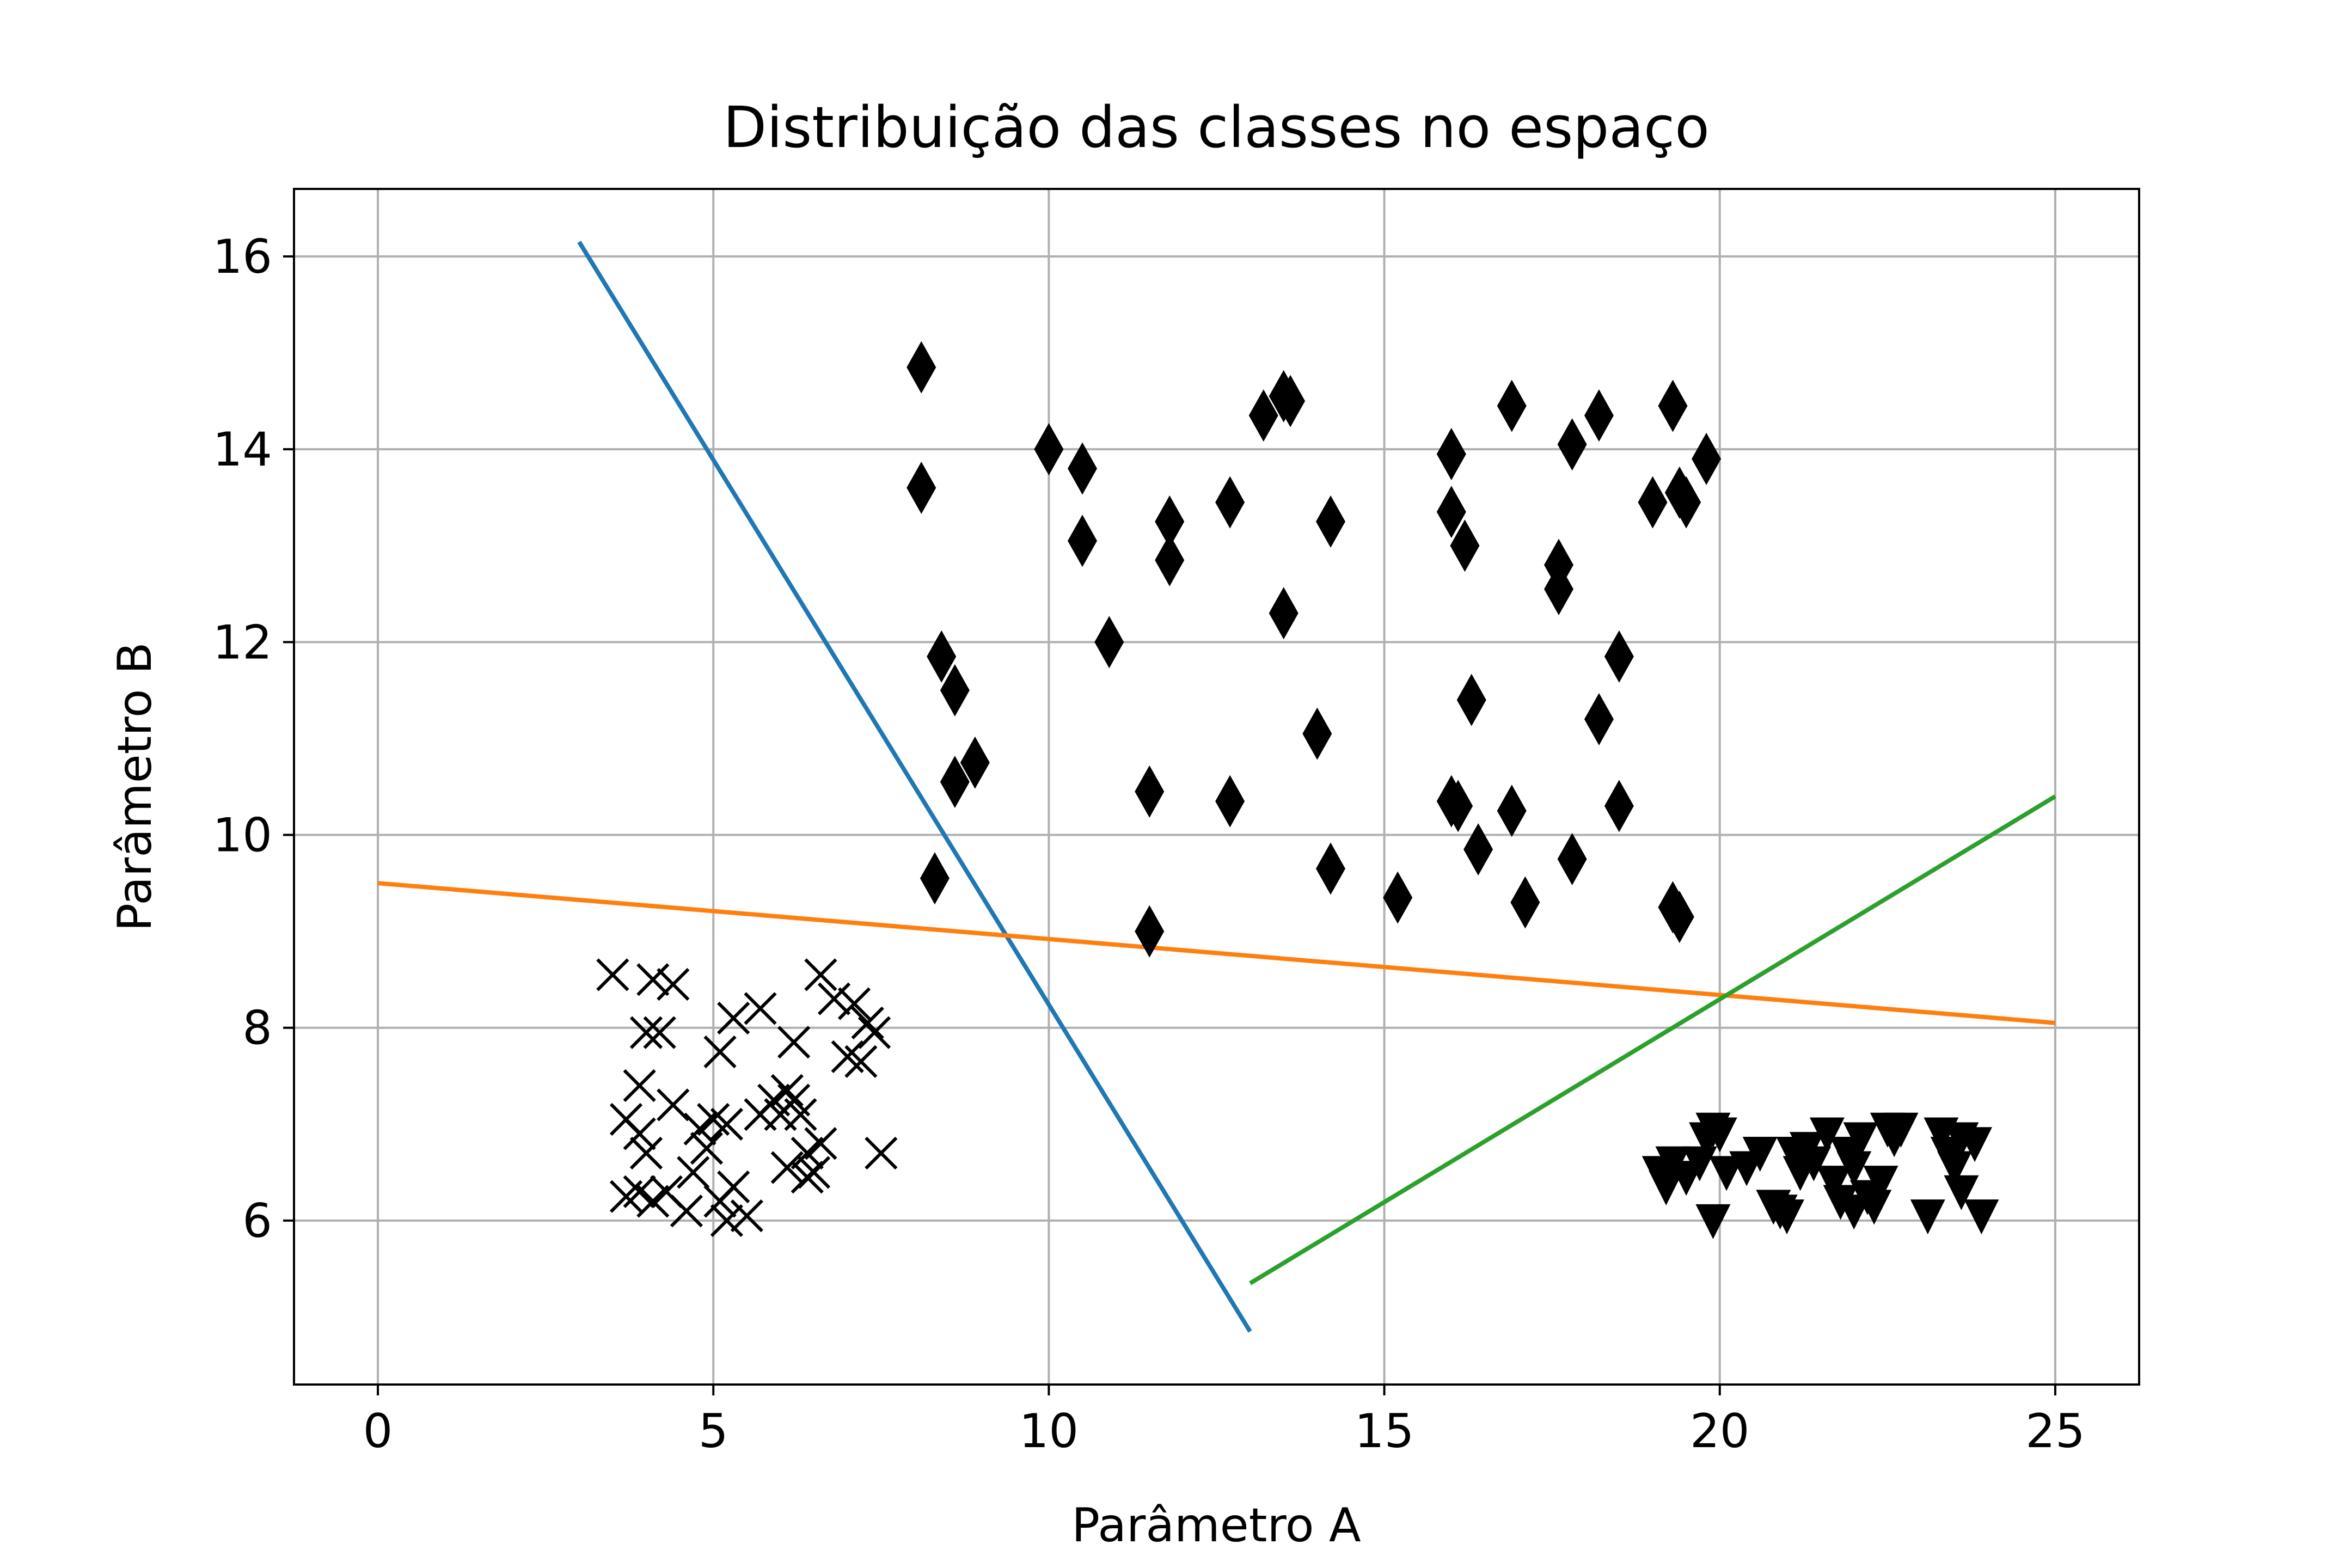 This screenshot has width=2352, height=1568. What do you see at coordinates (1719, 1431) in the screenshot?
I see `x-tick-label: 20` at bounding box center [1719, 1431].